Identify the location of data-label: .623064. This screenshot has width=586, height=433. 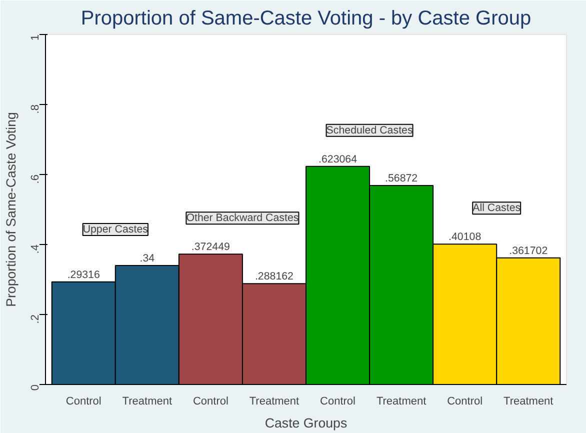
(338, 159).